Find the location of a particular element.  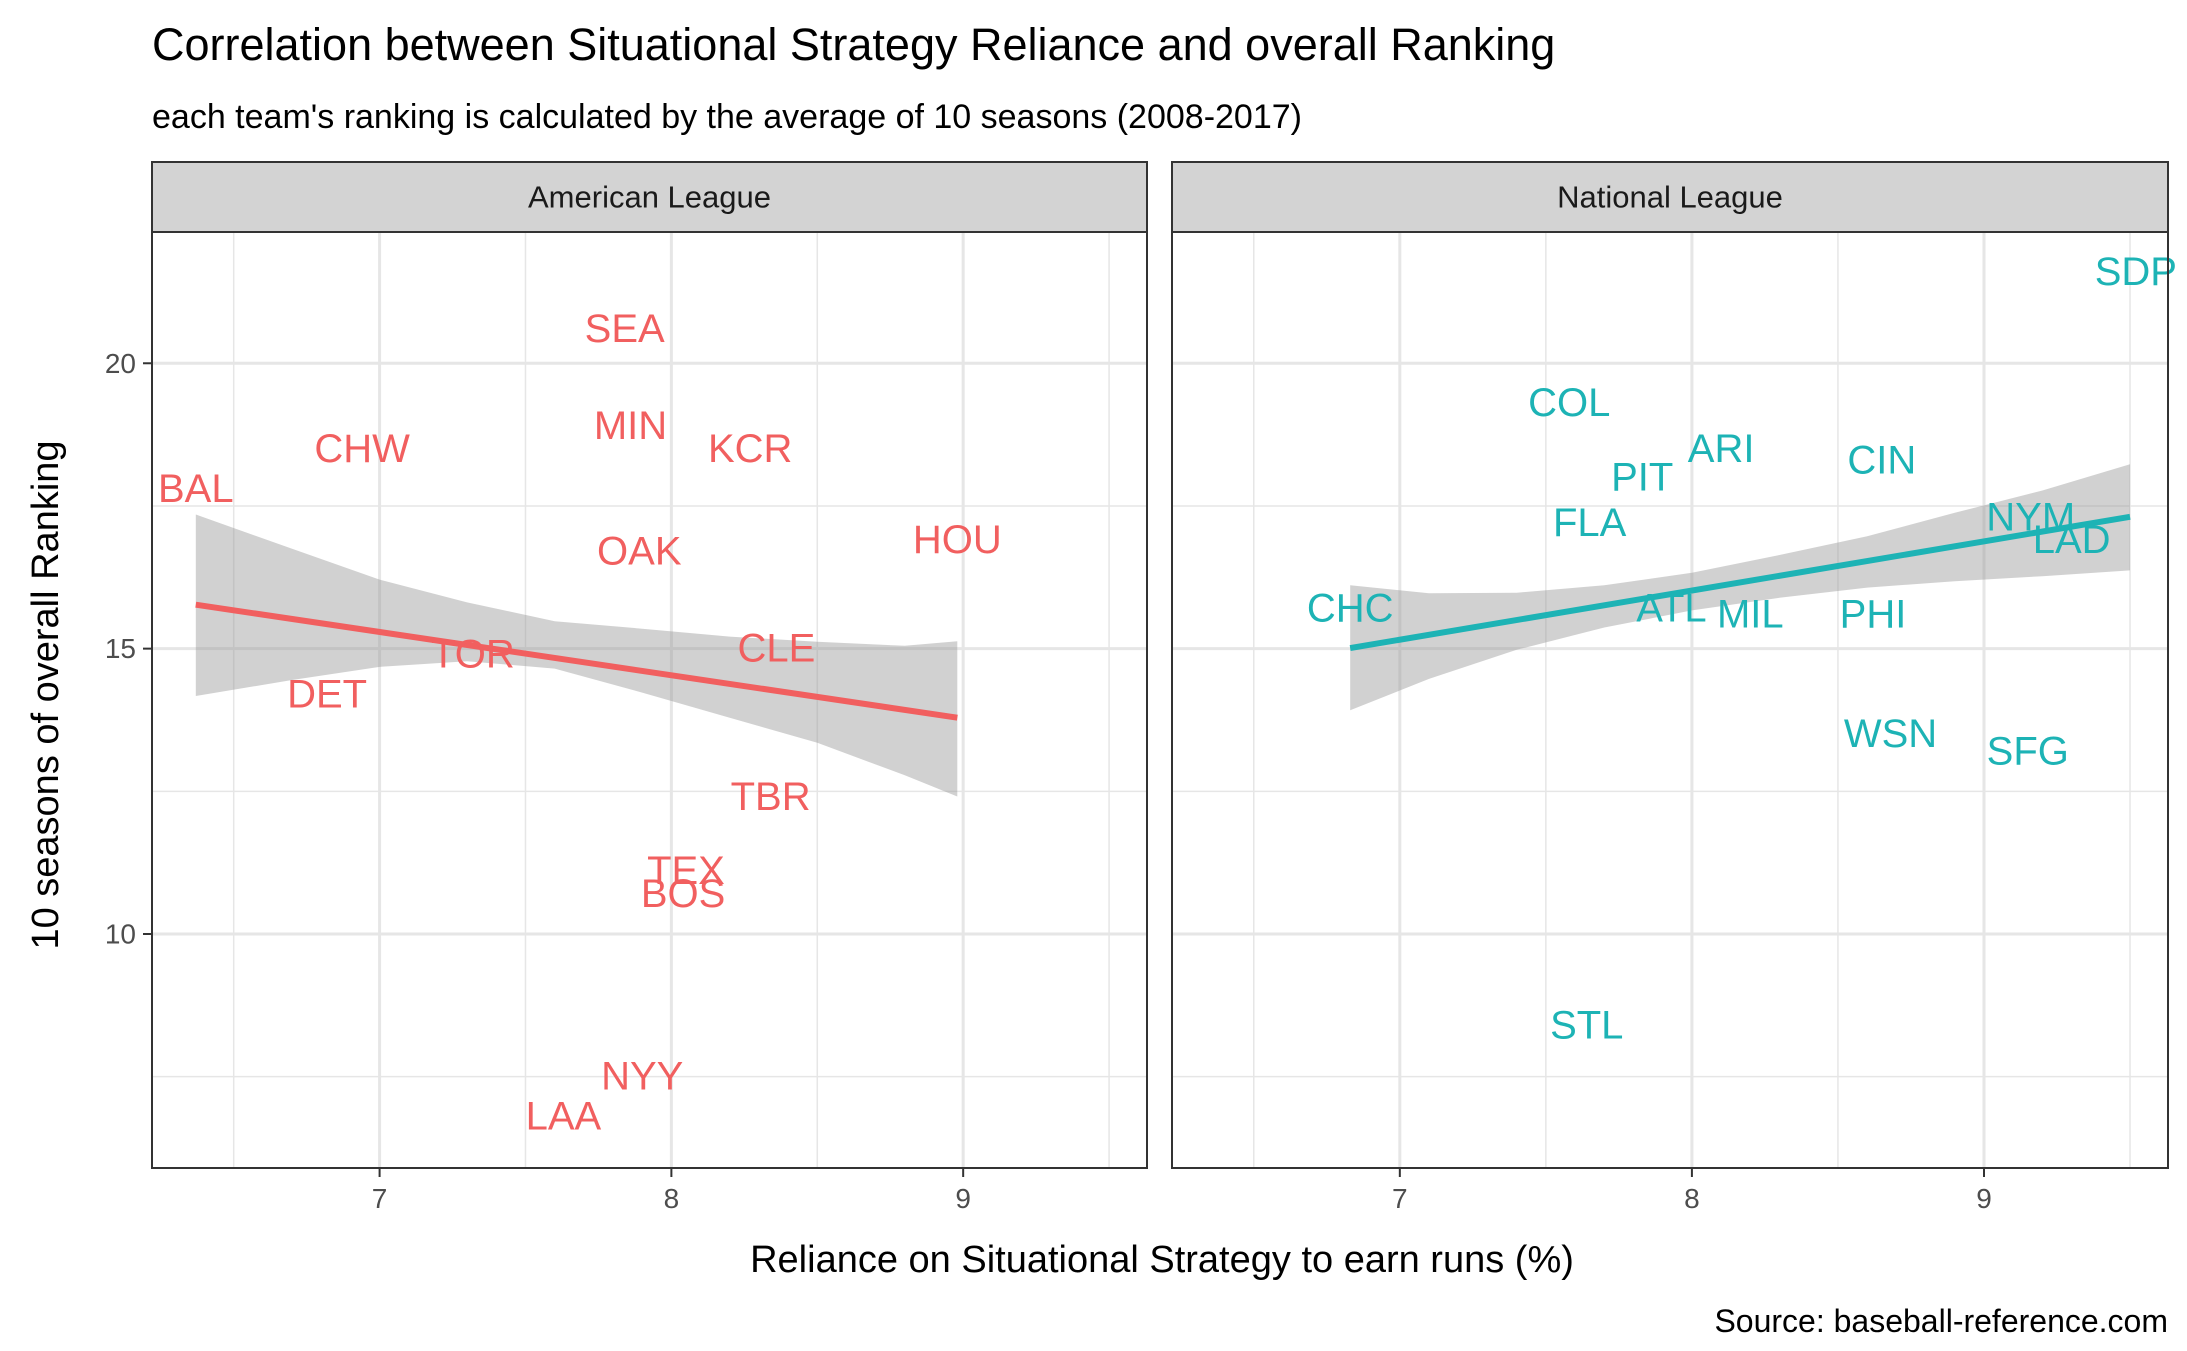

point-label-kcr: KCR is located at coordinates (750, 449).